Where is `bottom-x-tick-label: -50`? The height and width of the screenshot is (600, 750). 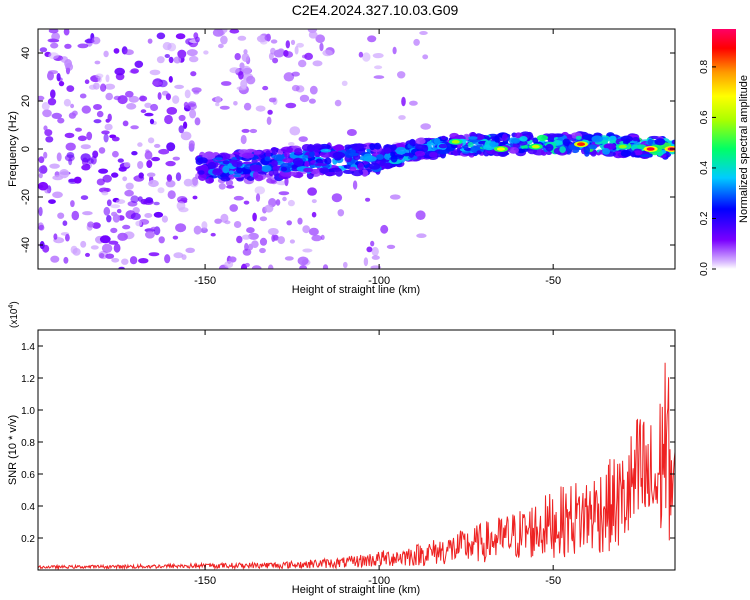 bottom-x-tick-label: -50 is located at coordinates (553, 581).